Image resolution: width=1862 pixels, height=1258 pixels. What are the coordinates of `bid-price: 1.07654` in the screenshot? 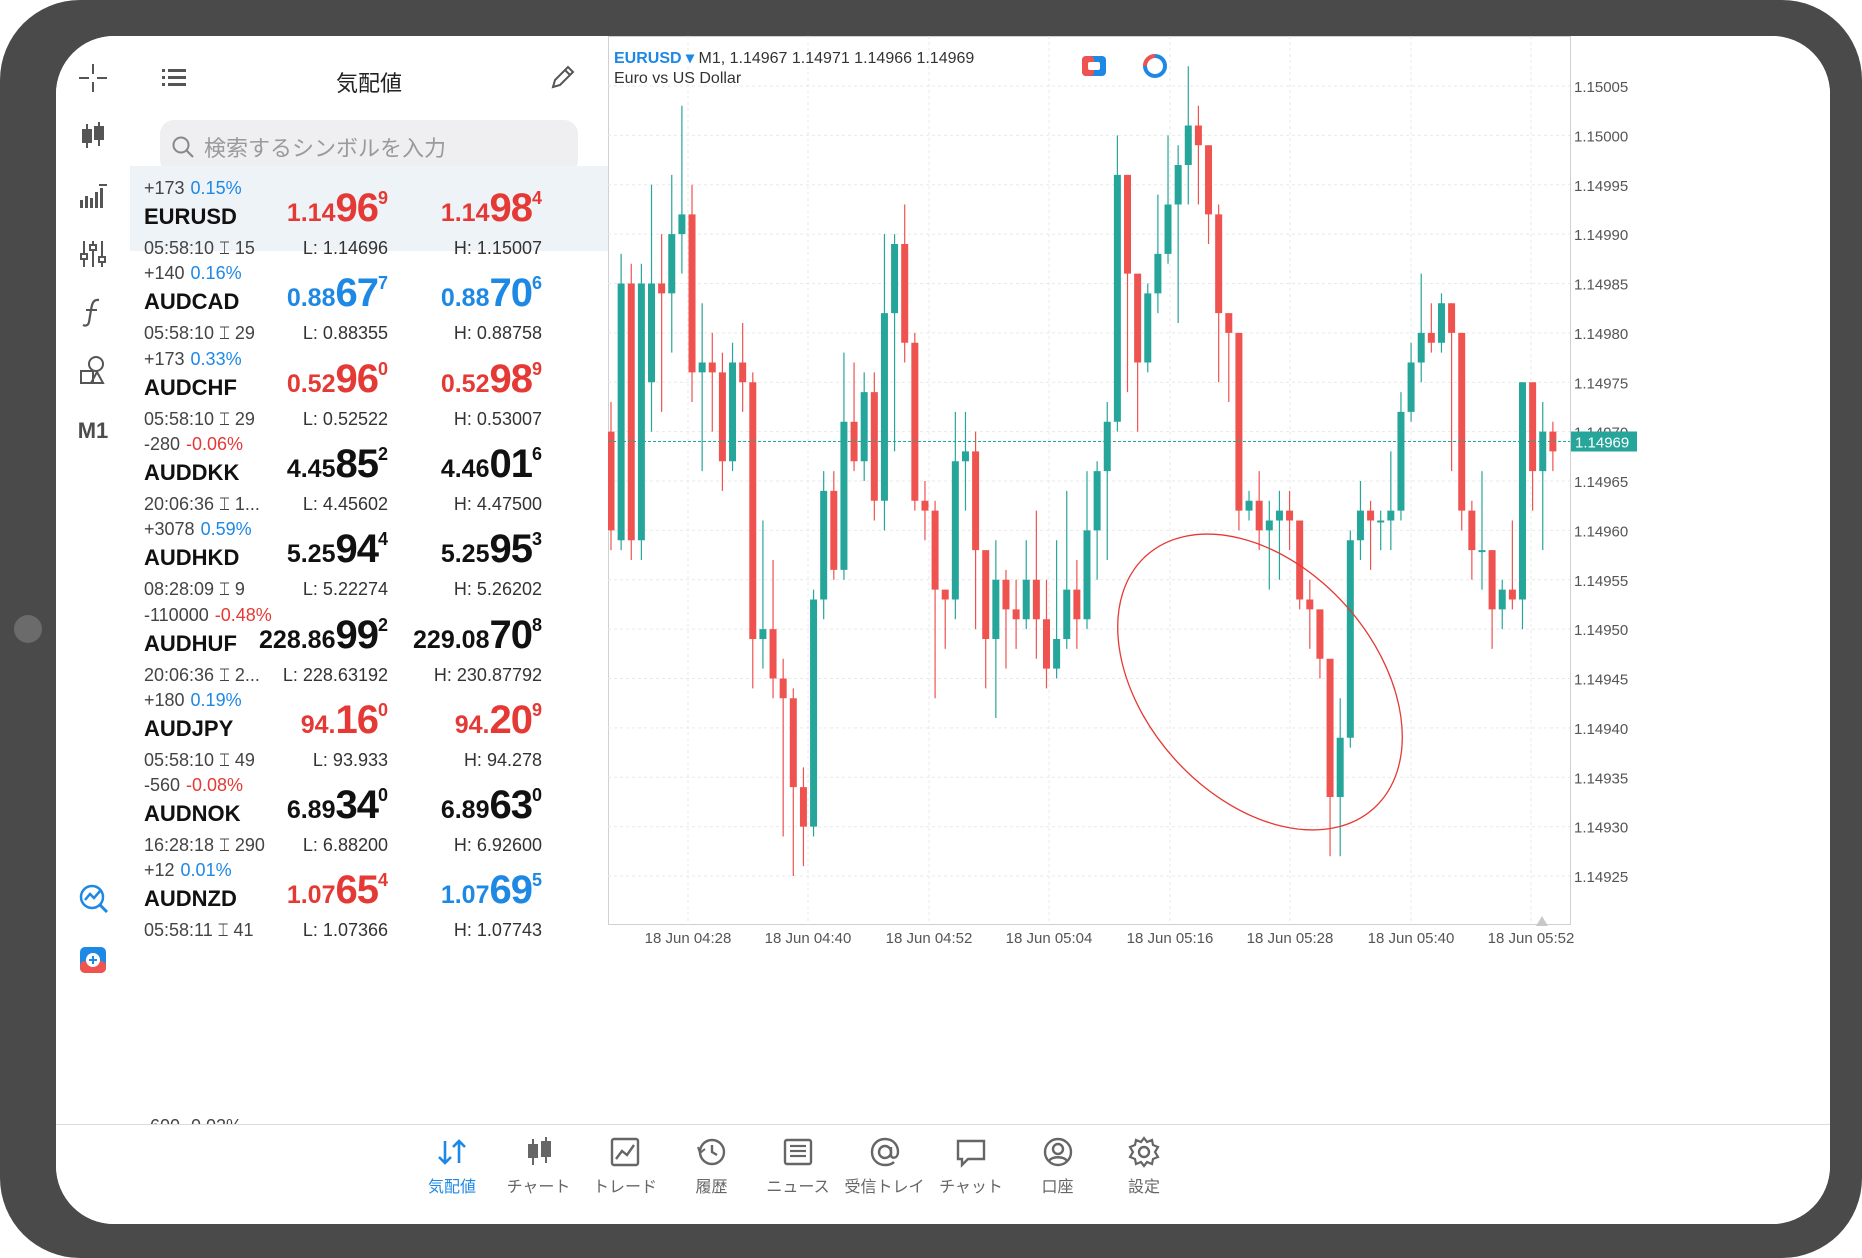 It's located at (288, 890).